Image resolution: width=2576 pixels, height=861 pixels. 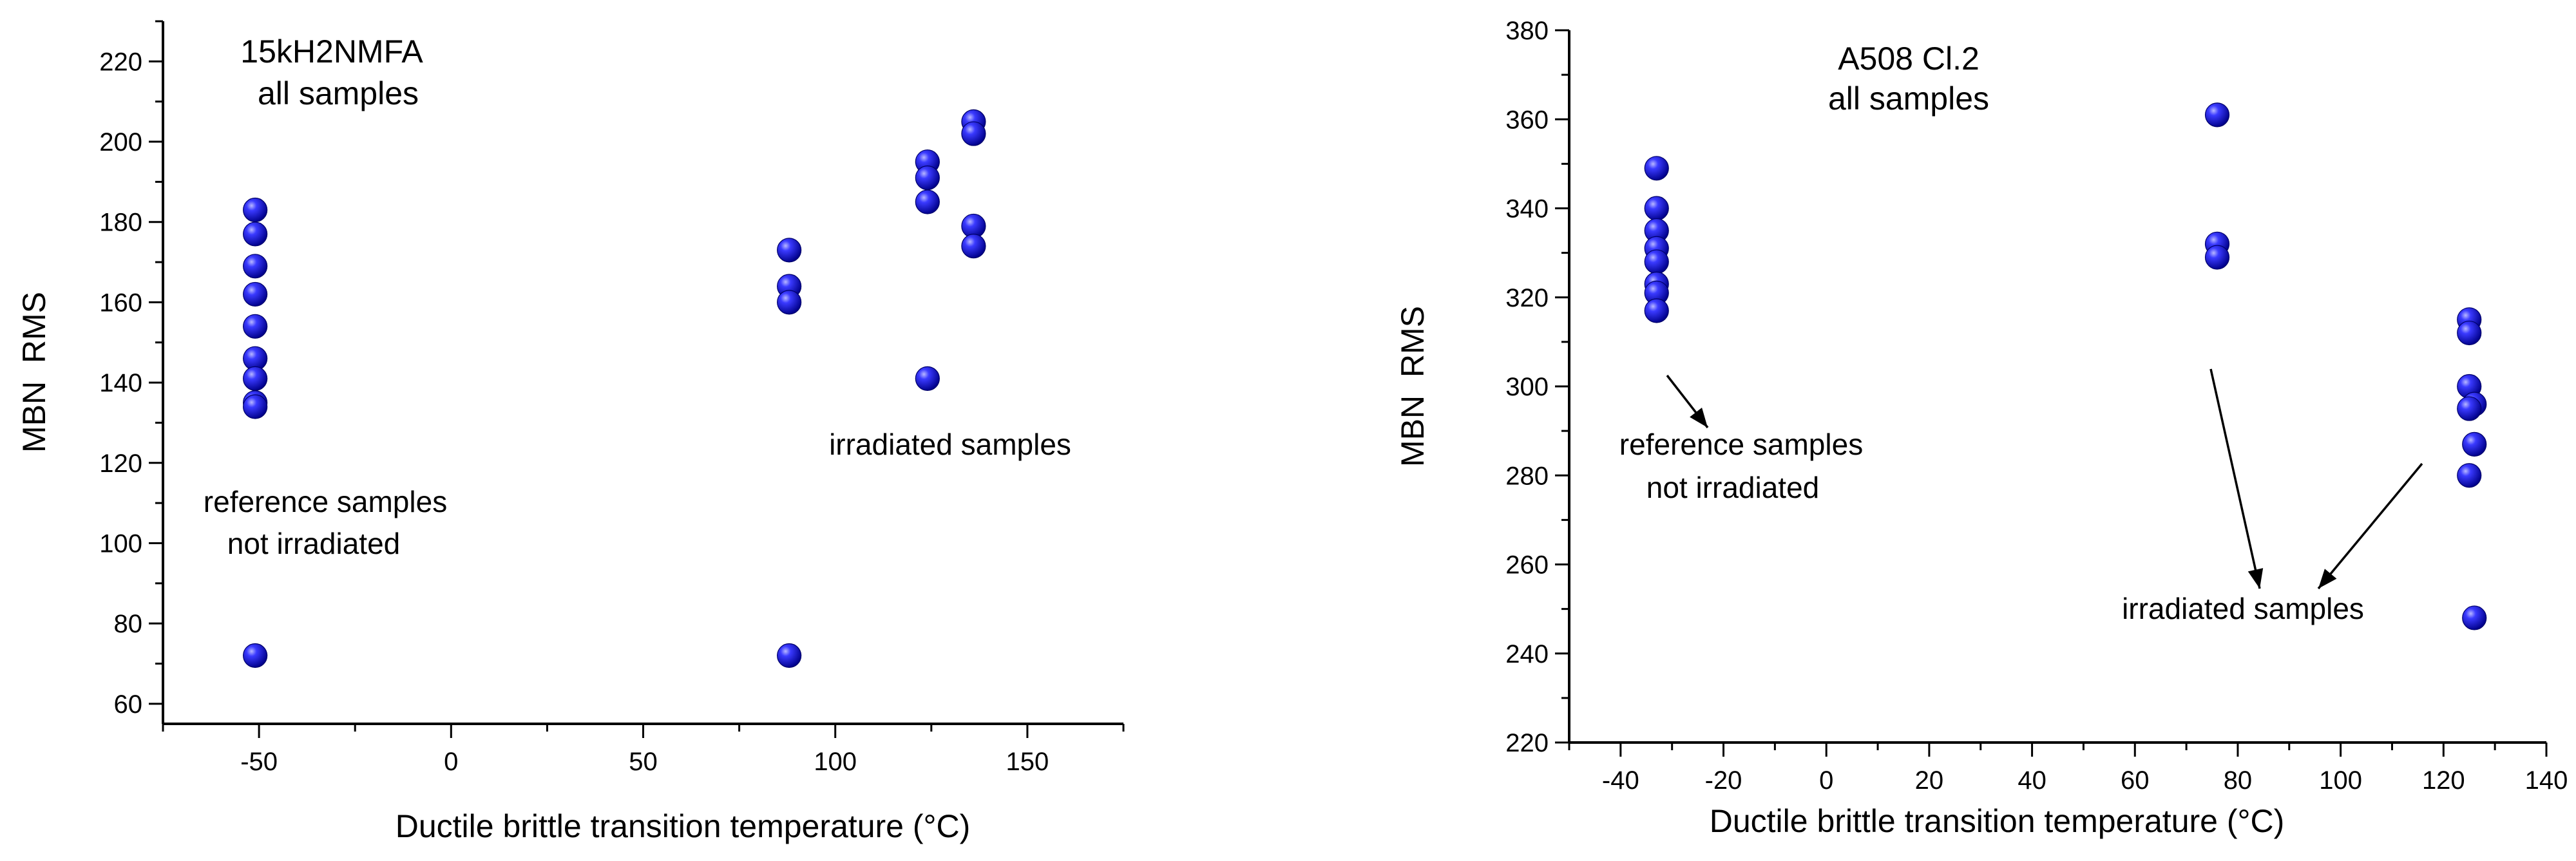 What do you see at coordinates (120, 463) in the screenshot?
I see `y-tick-label: 120` at bounding box center [120, 463].